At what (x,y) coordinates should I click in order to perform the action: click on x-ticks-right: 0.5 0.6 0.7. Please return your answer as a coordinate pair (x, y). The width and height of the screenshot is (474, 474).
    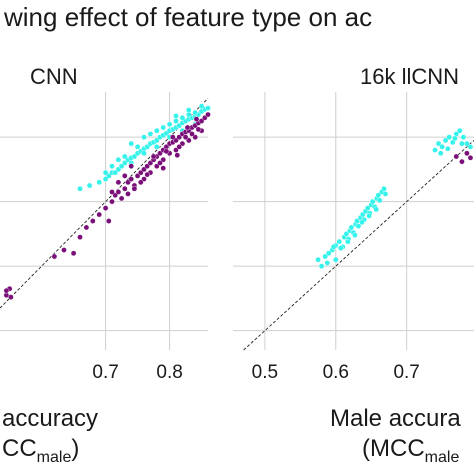
    Looking at the image, I should click on (336, 372).